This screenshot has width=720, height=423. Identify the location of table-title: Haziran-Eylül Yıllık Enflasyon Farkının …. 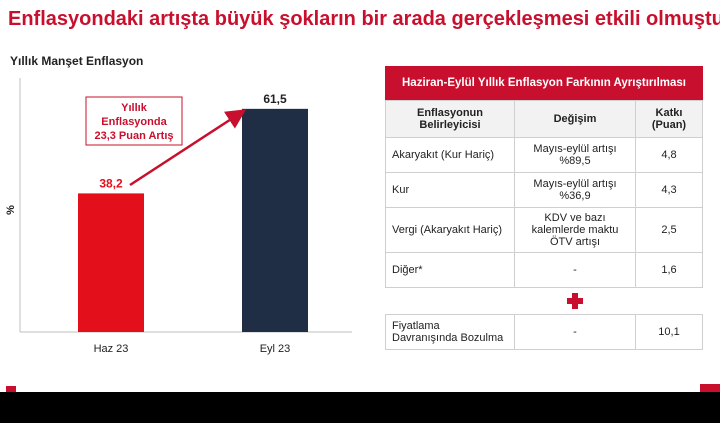
(544, 83).